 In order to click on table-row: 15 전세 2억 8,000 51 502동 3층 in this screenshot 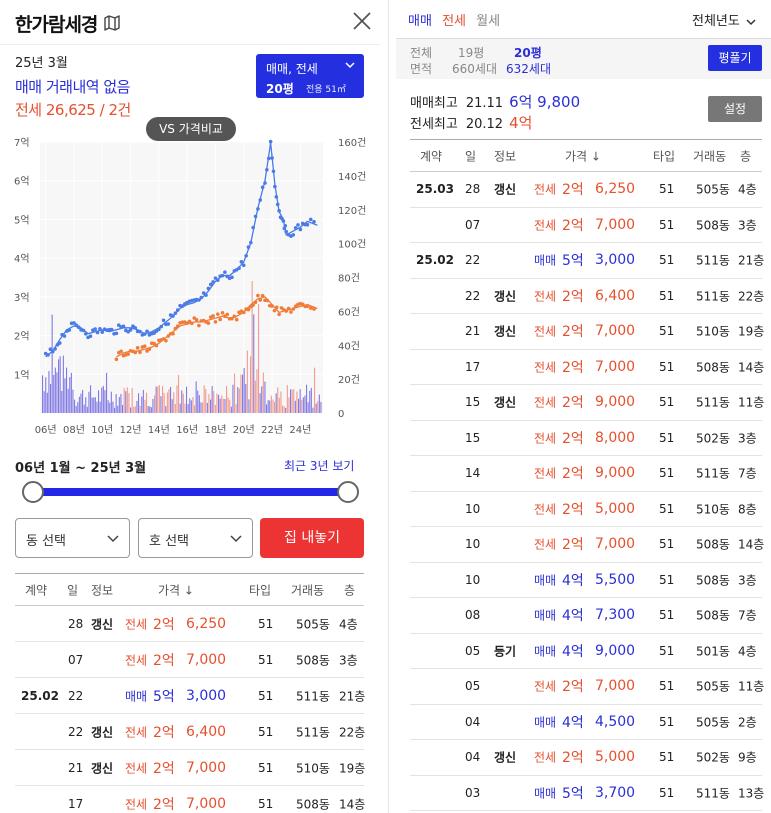, I will do `click(586, 438)`.